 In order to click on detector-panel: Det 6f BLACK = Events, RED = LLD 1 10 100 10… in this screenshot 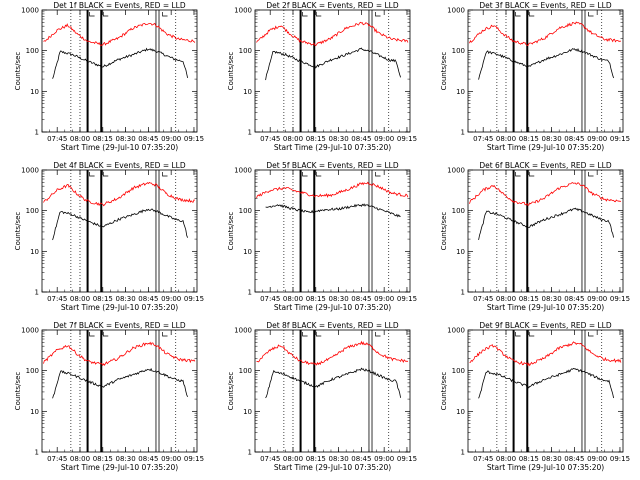, I will do `click(535, 236)`.